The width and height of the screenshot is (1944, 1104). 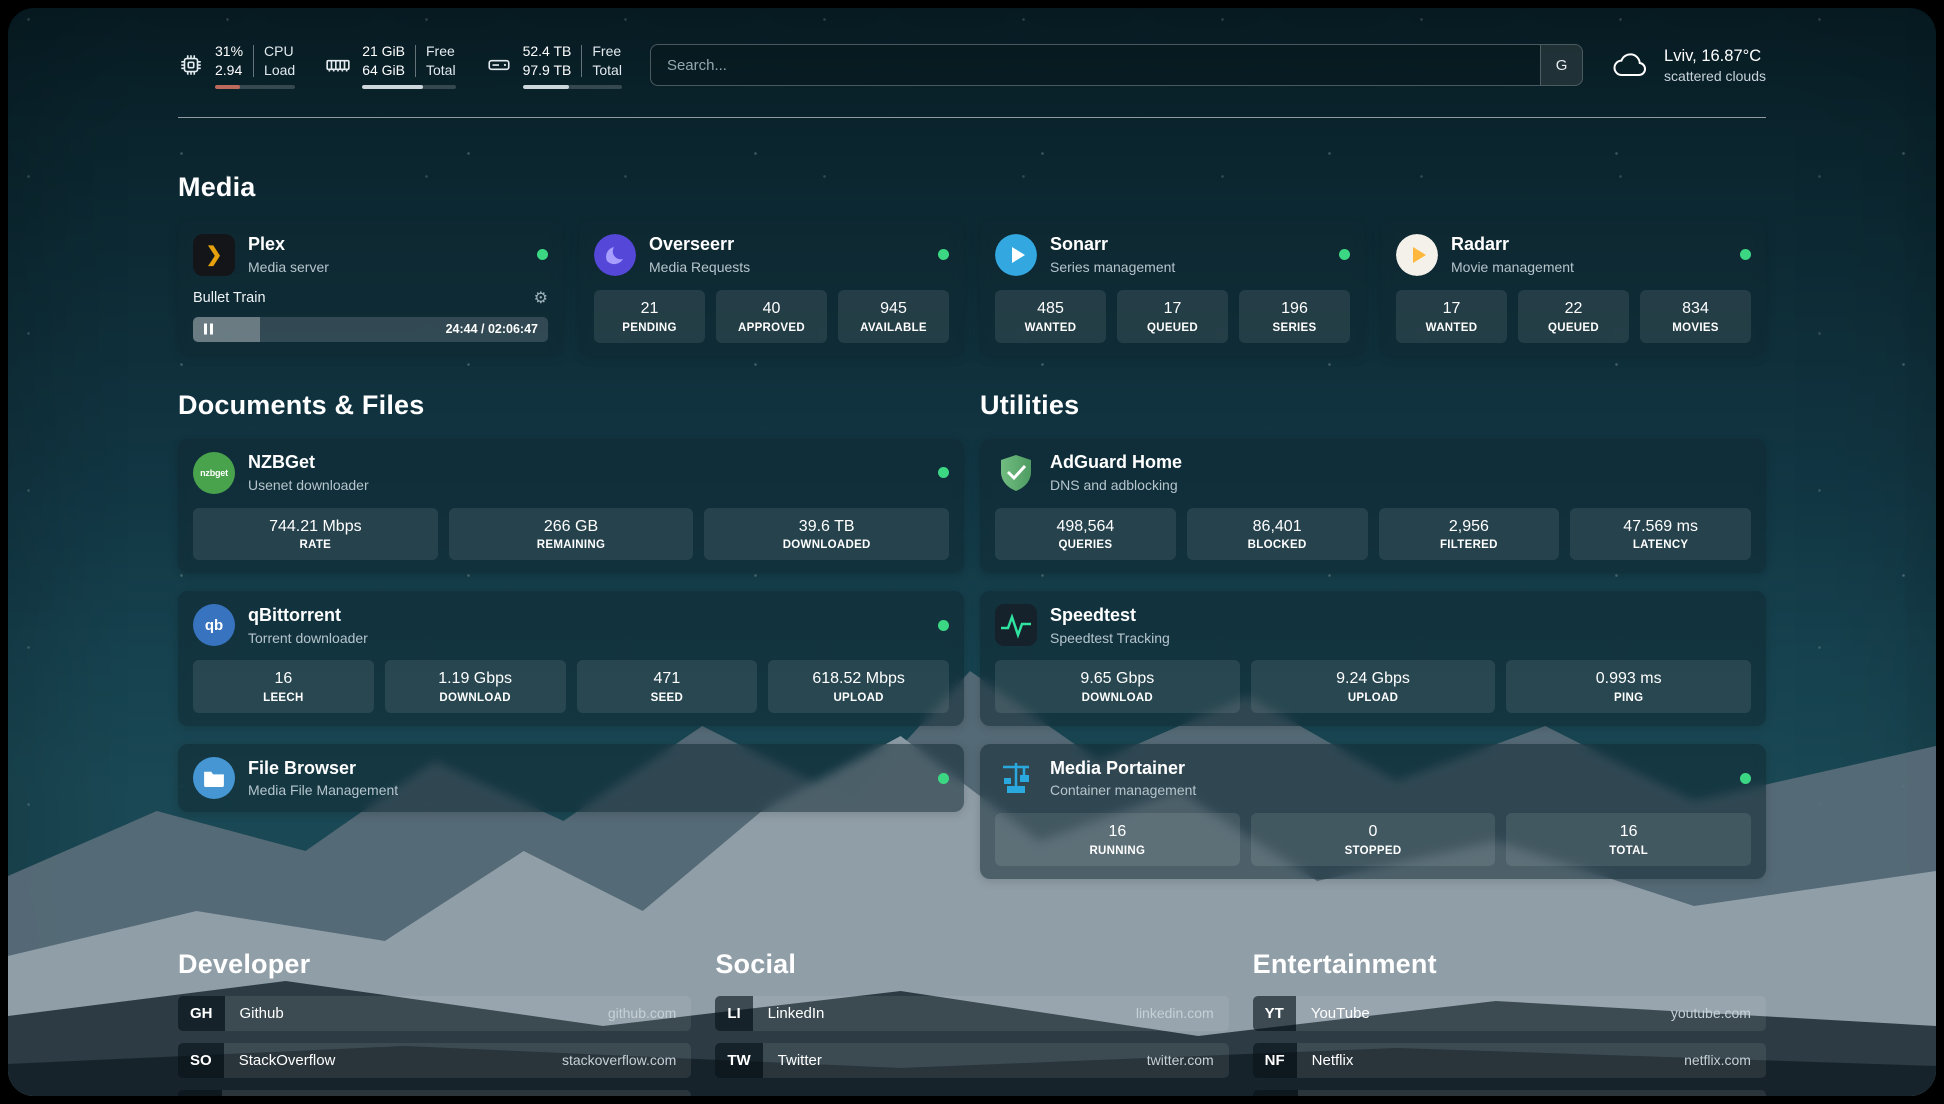 What do you see at coordinates (1713, 55) in the screenshot?
I see `weather-location: Lviv, 16.87°C` at bounding box center [1713, 55].